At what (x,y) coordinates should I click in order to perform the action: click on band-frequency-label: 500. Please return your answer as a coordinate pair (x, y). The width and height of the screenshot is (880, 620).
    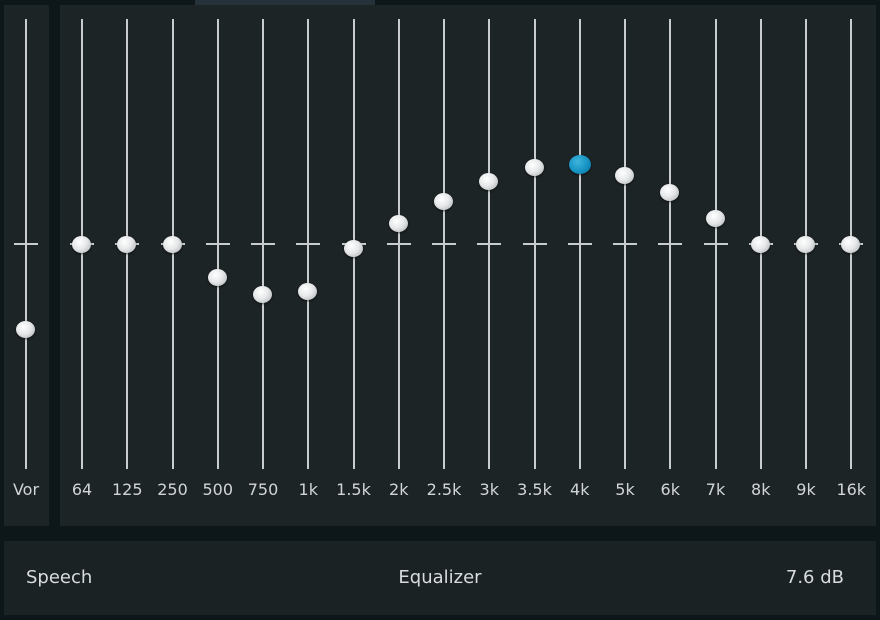
    Looking at the image, I should click on (218, 489).